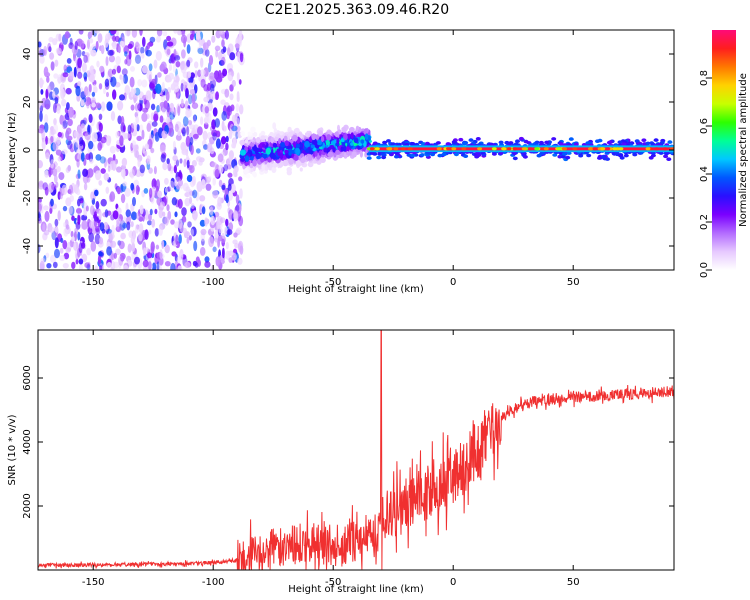  What do you see at coordinates (704, 270) in the screenshot?
I see `colorbar-tick-label: 0.0` at bounding box center [704, 270].